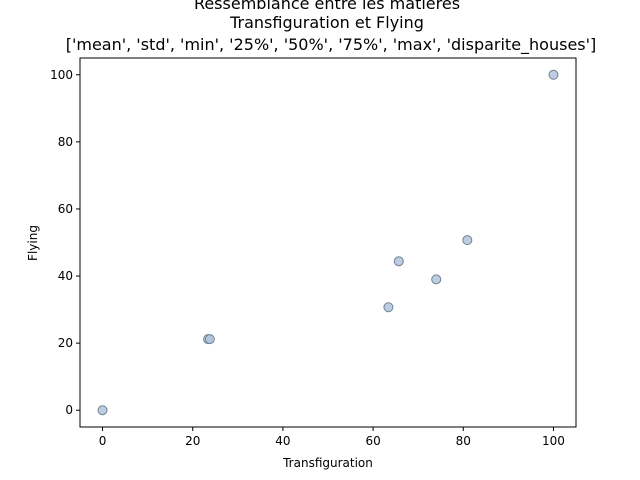  Describe the element at coordinates (103, 441) in the screenshot. I see `x-tick-label: 0` at that location.